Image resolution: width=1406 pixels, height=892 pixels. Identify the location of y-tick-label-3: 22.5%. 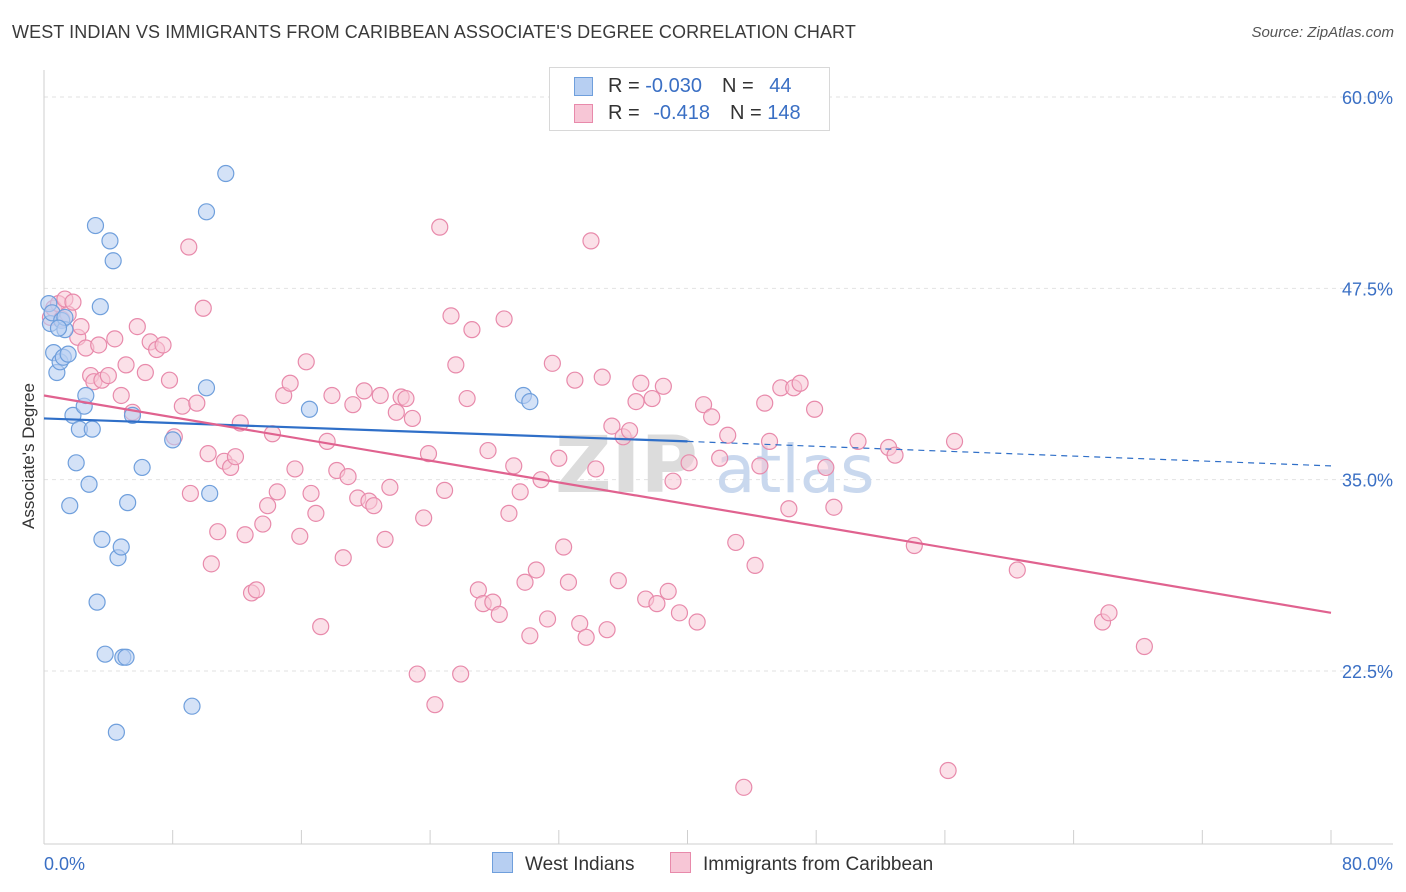
(1367, 672).